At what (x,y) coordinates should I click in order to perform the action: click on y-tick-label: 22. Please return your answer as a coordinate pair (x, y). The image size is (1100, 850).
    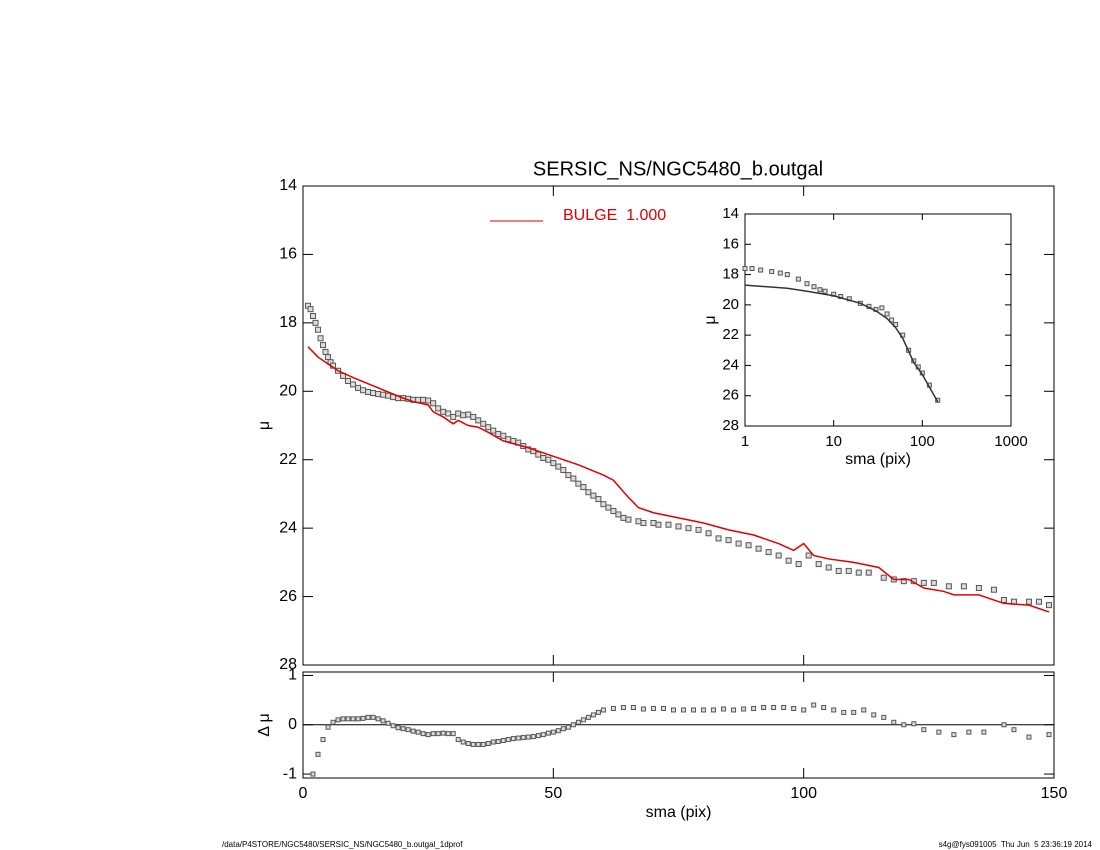
    Looking at the image, I should click on (288, 459).